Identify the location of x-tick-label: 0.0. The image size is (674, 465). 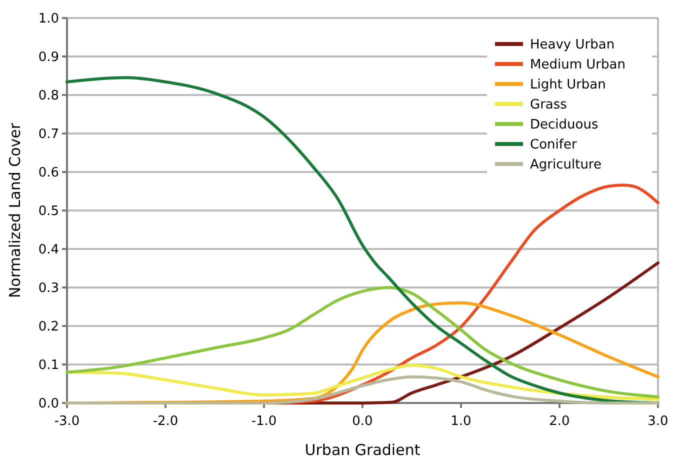
(362, 421).